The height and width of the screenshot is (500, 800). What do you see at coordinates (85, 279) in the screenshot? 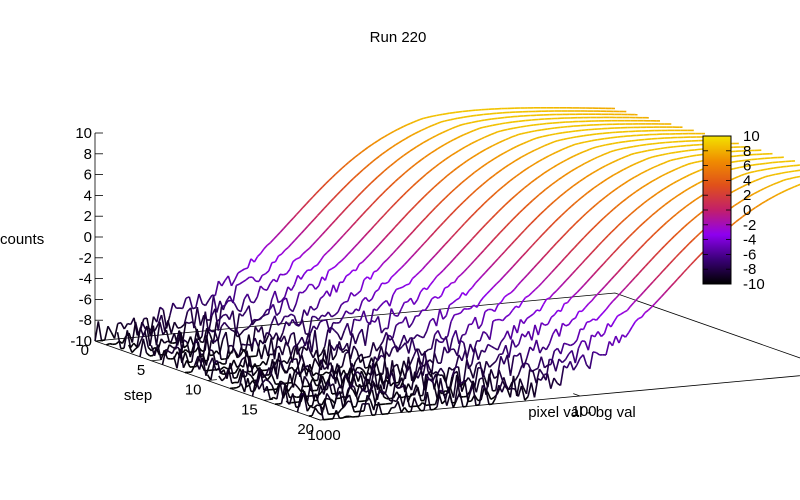
I see `z-tick-label: -4` at bounding box center [85, 279].